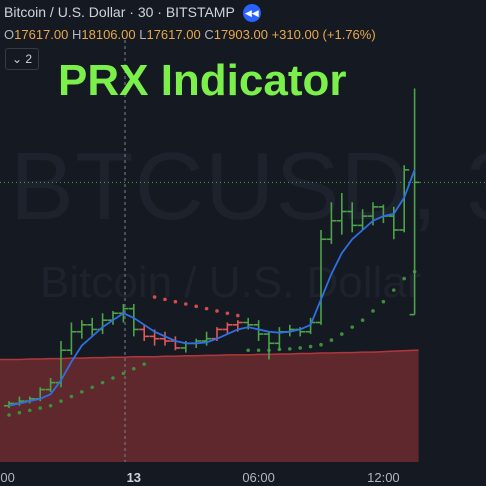 This screenshot has height=486, width=486. Describe the element at coordinates (258, 477) in the screenshot. I see `time-tick-label: 06:00` at that location.